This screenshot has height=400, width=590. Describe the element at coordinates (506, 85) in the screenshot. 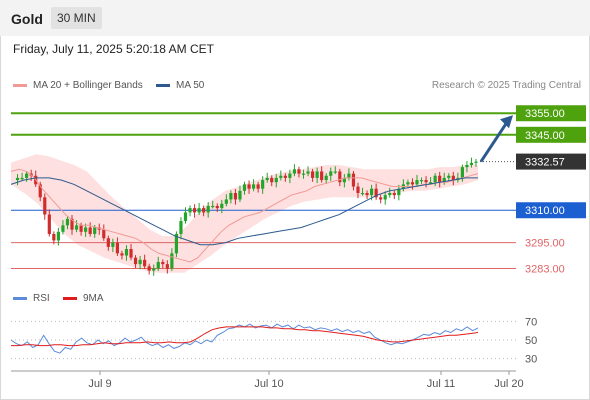

I see `credit-text: Research © 2025 Trading Central` at that location.